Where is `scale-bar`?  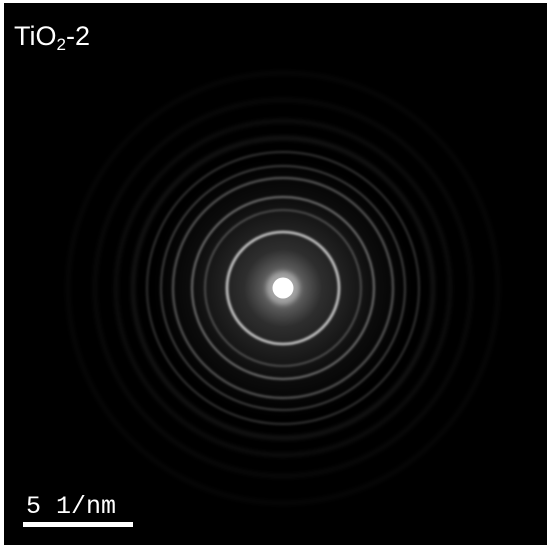
scale-bar is located at coordinates (78, 524).